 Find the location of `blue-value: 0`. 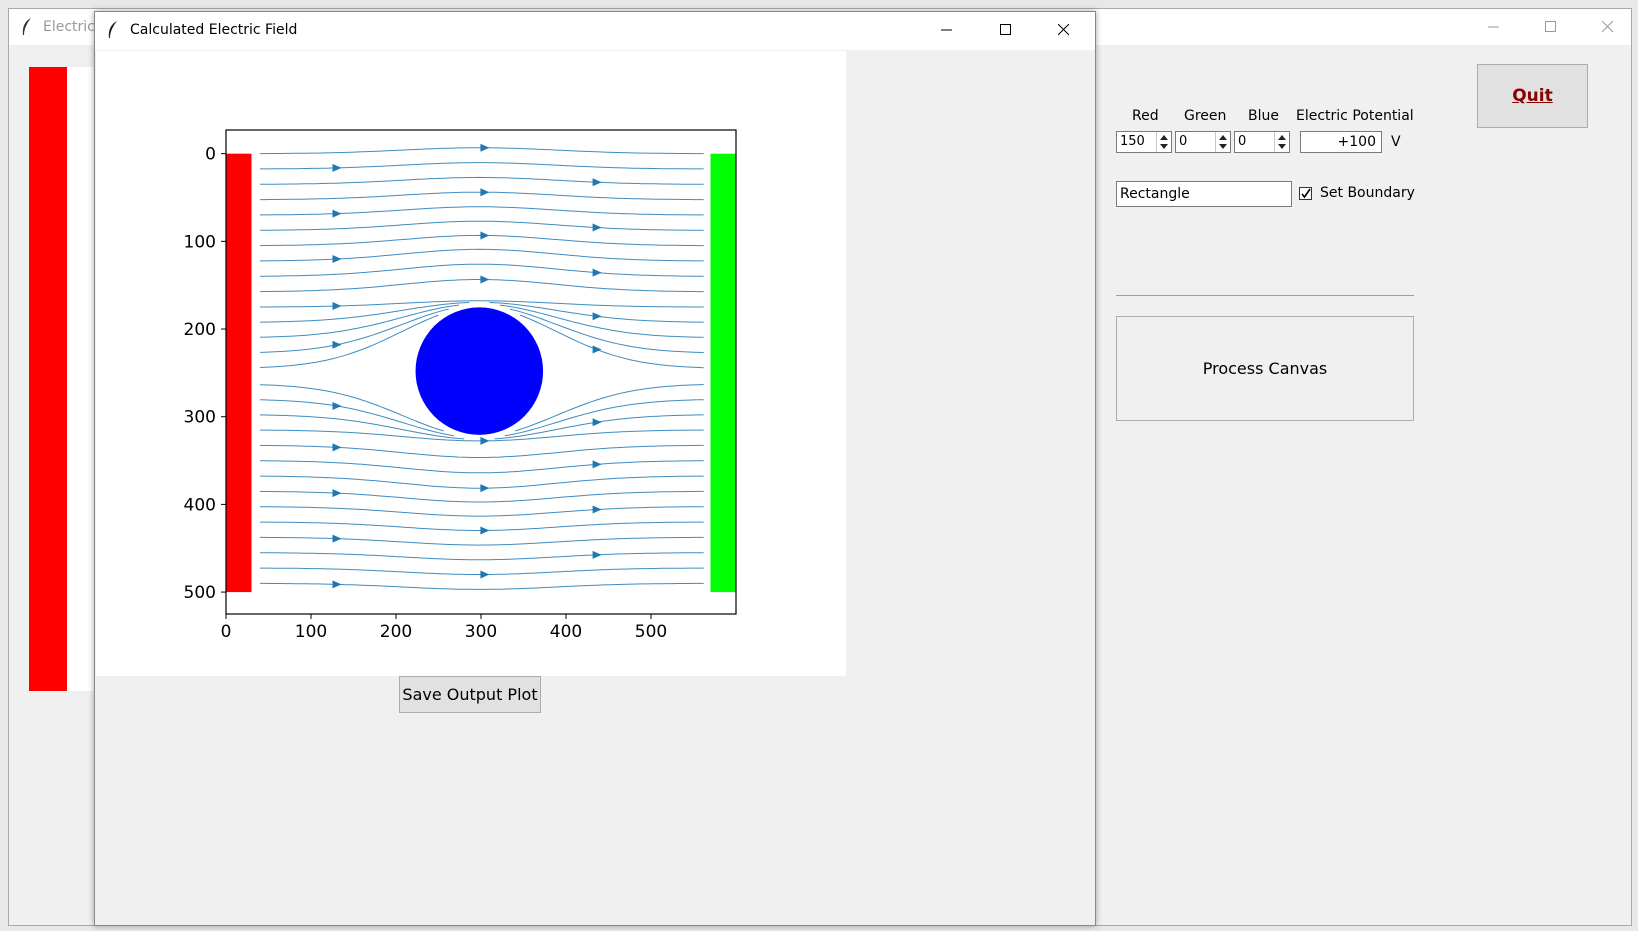

blue-value: 0 is located at coordinates (1242, 141).